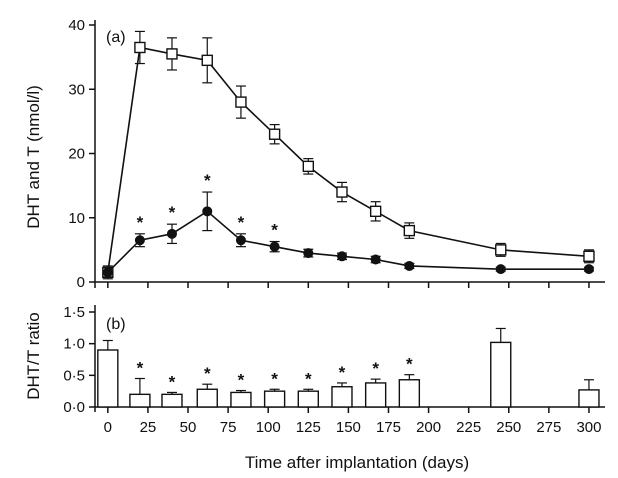  Describe the element at coordinates (348, 367) in the screenshot. I see `panel-b-bars: * * * * * * * * *` at that location.